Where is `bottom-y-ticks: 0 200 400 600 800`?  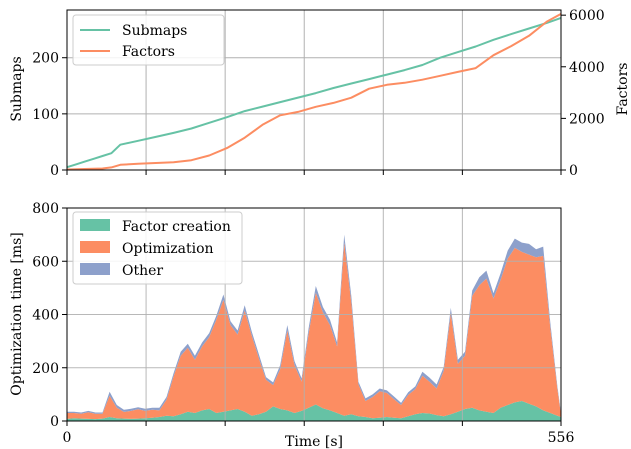
bottom-y-ticks: 0 200 400 600 800 is located at coordinates (49, 315).